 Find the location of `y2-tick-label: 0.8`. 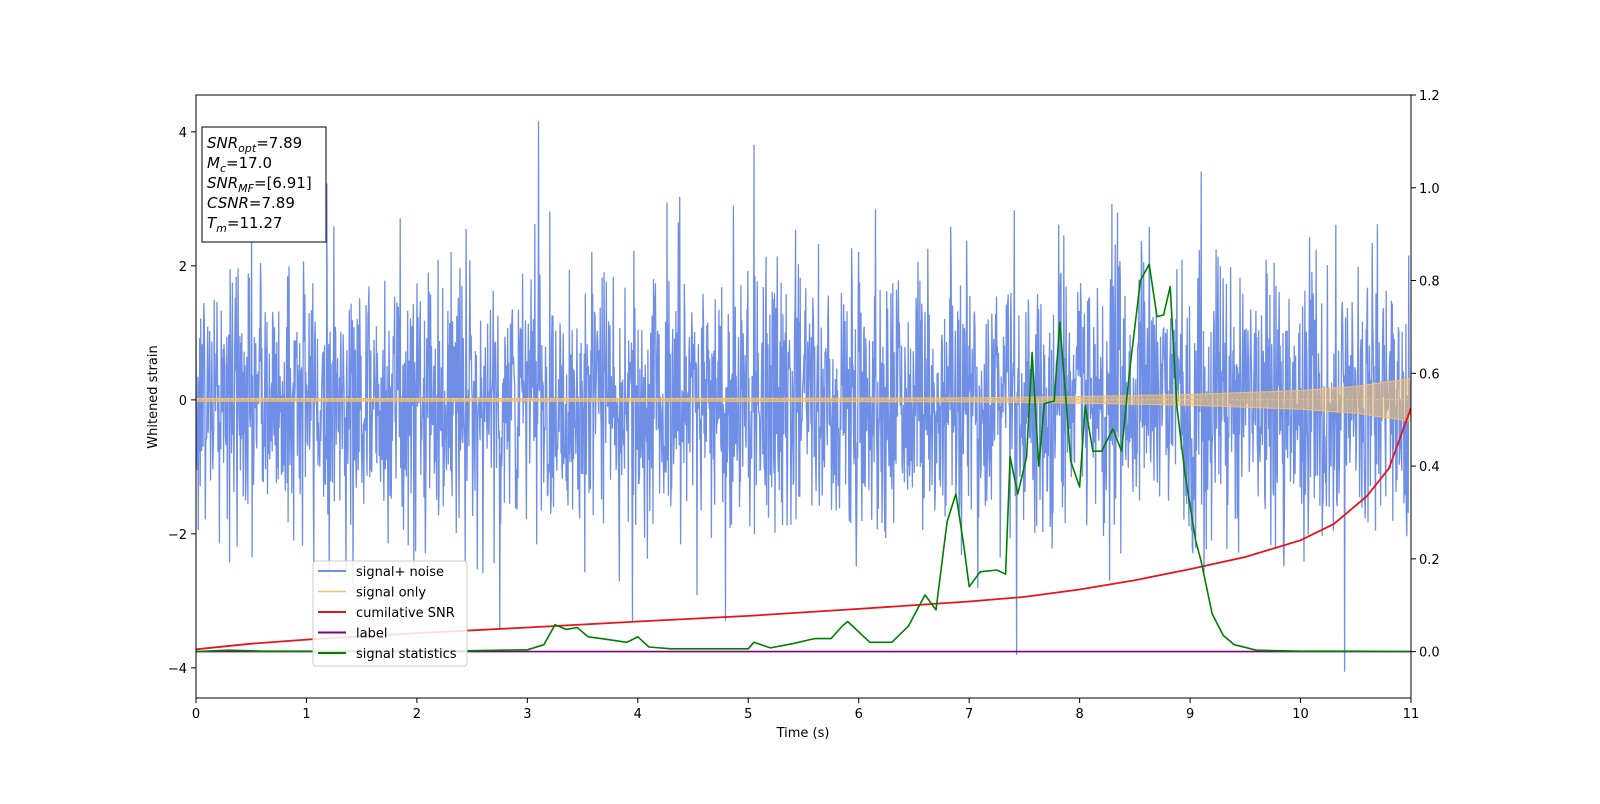

y2-tick-label: 0.8 is located at coordinates (1429, 282).